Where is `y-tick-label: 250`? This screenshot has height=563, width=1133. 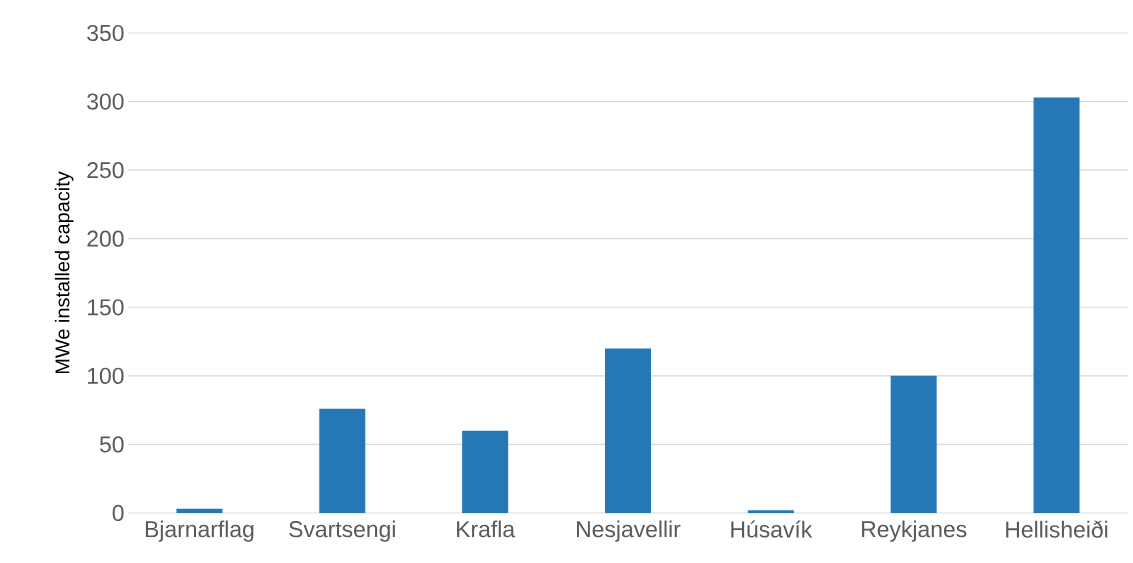 y-tick-label: 250 is located at coordinates (105, 170).